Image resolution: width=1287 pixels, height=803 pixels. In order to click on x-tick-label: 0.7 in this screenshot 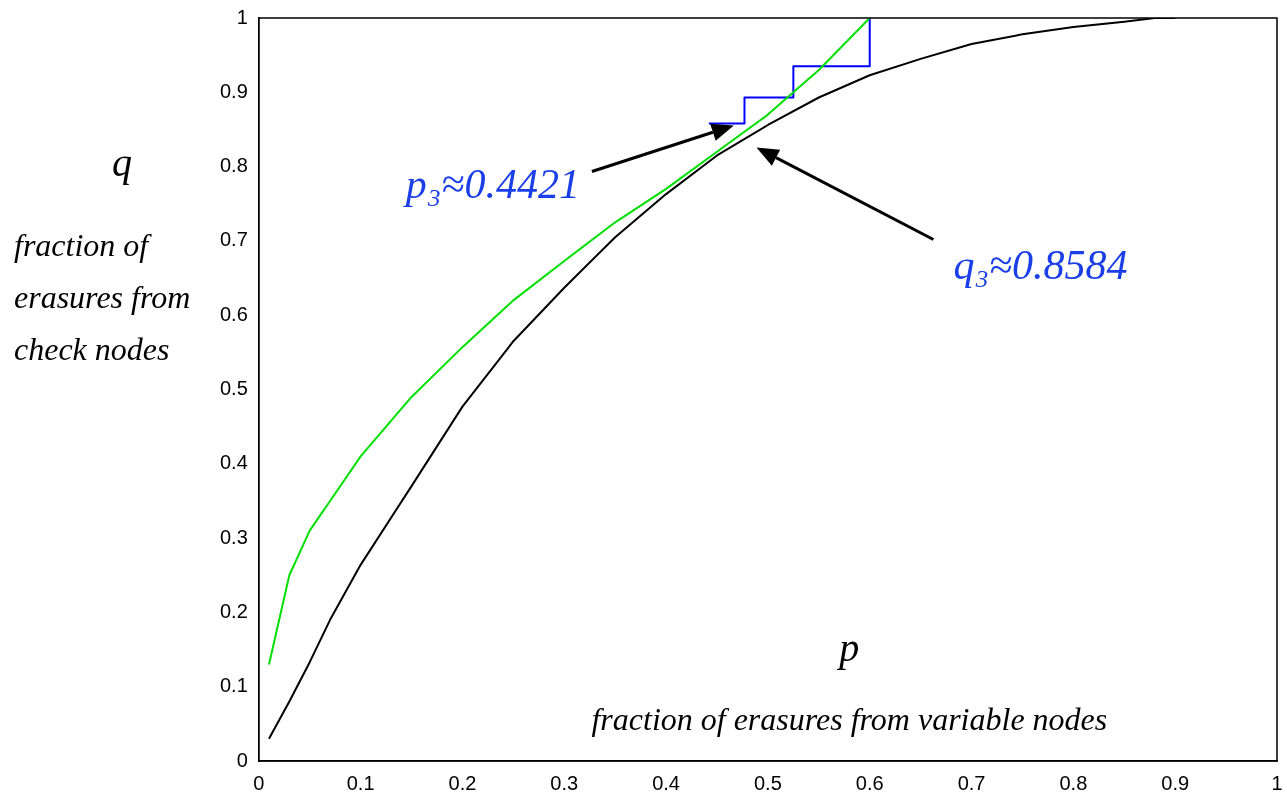, I will do `click(971, 782)`.